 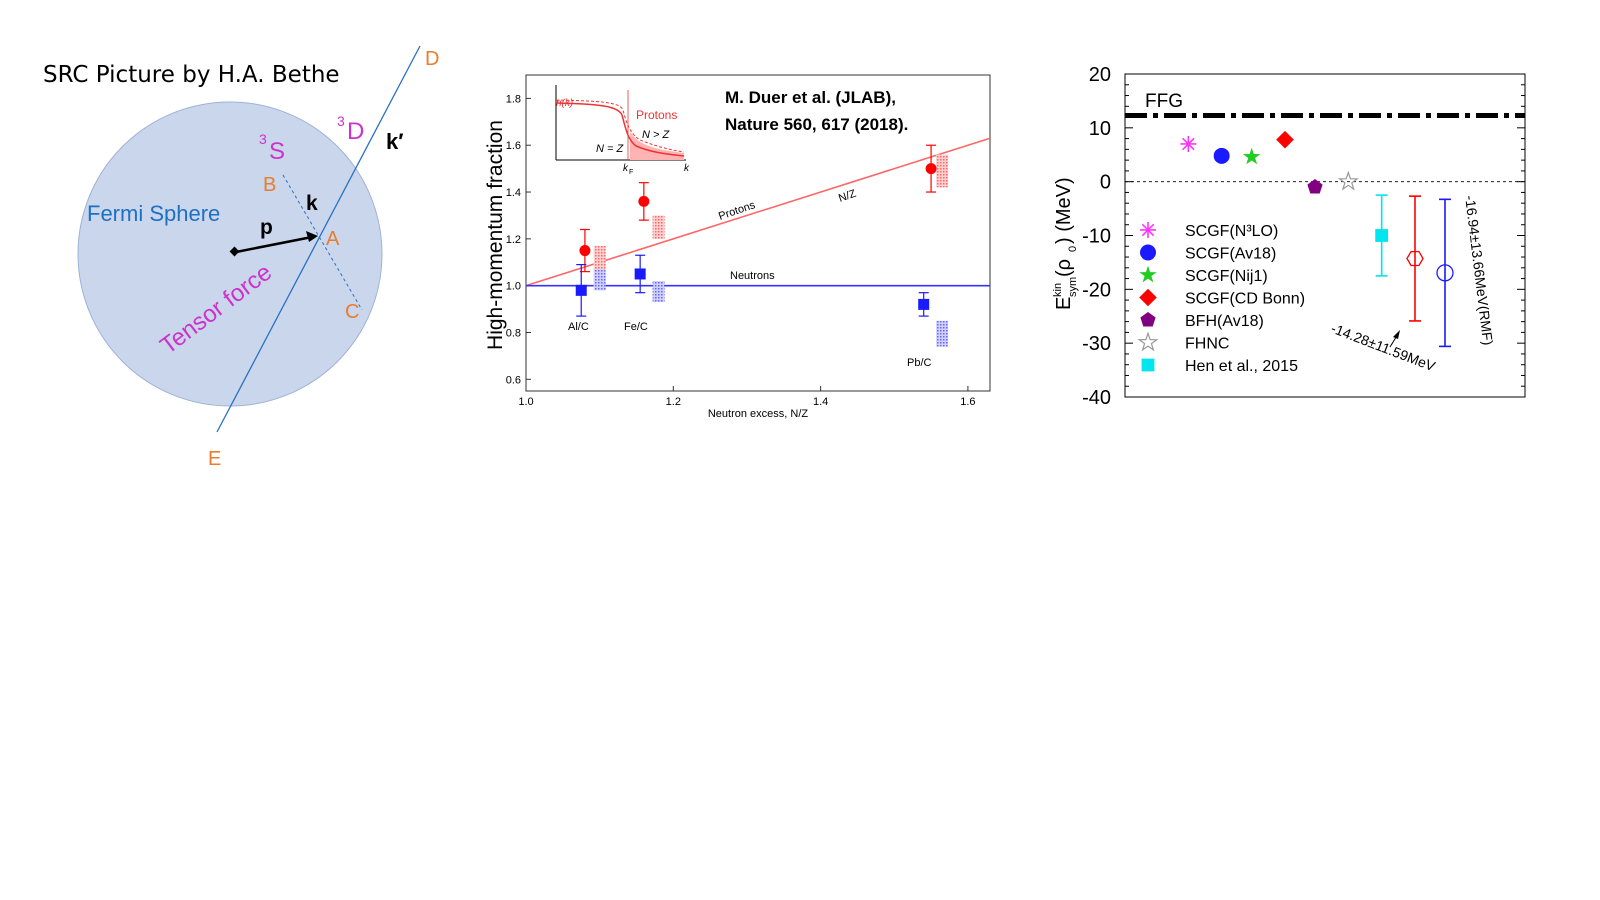 I want to click on point-C: C, so click(x=352, y=312).